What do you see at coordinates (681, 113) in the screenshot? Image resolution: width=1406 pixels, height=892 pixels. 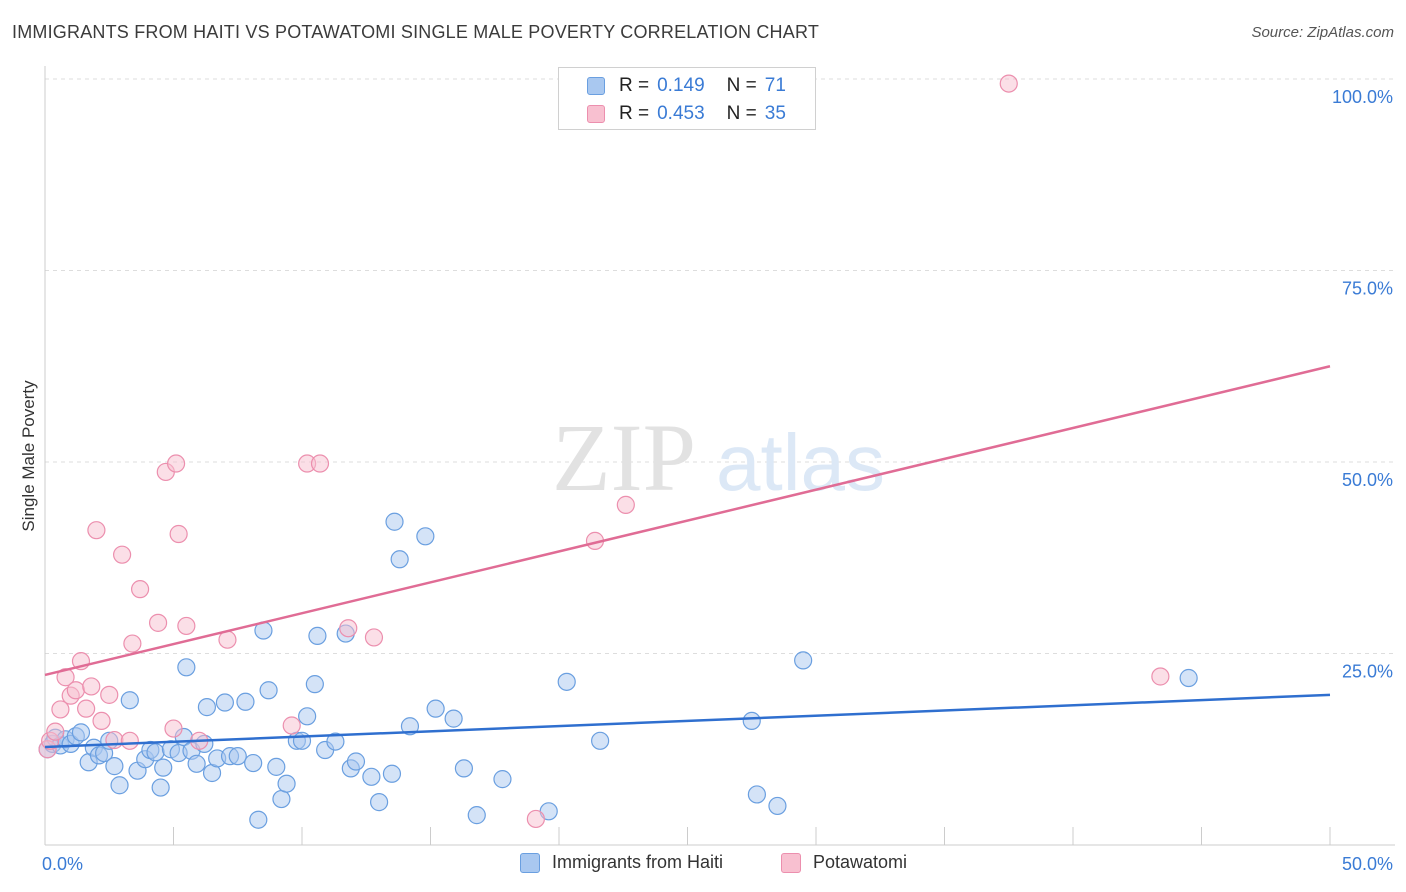 I see `legend-r-value: 0.453` at bounding box center [681, 113].